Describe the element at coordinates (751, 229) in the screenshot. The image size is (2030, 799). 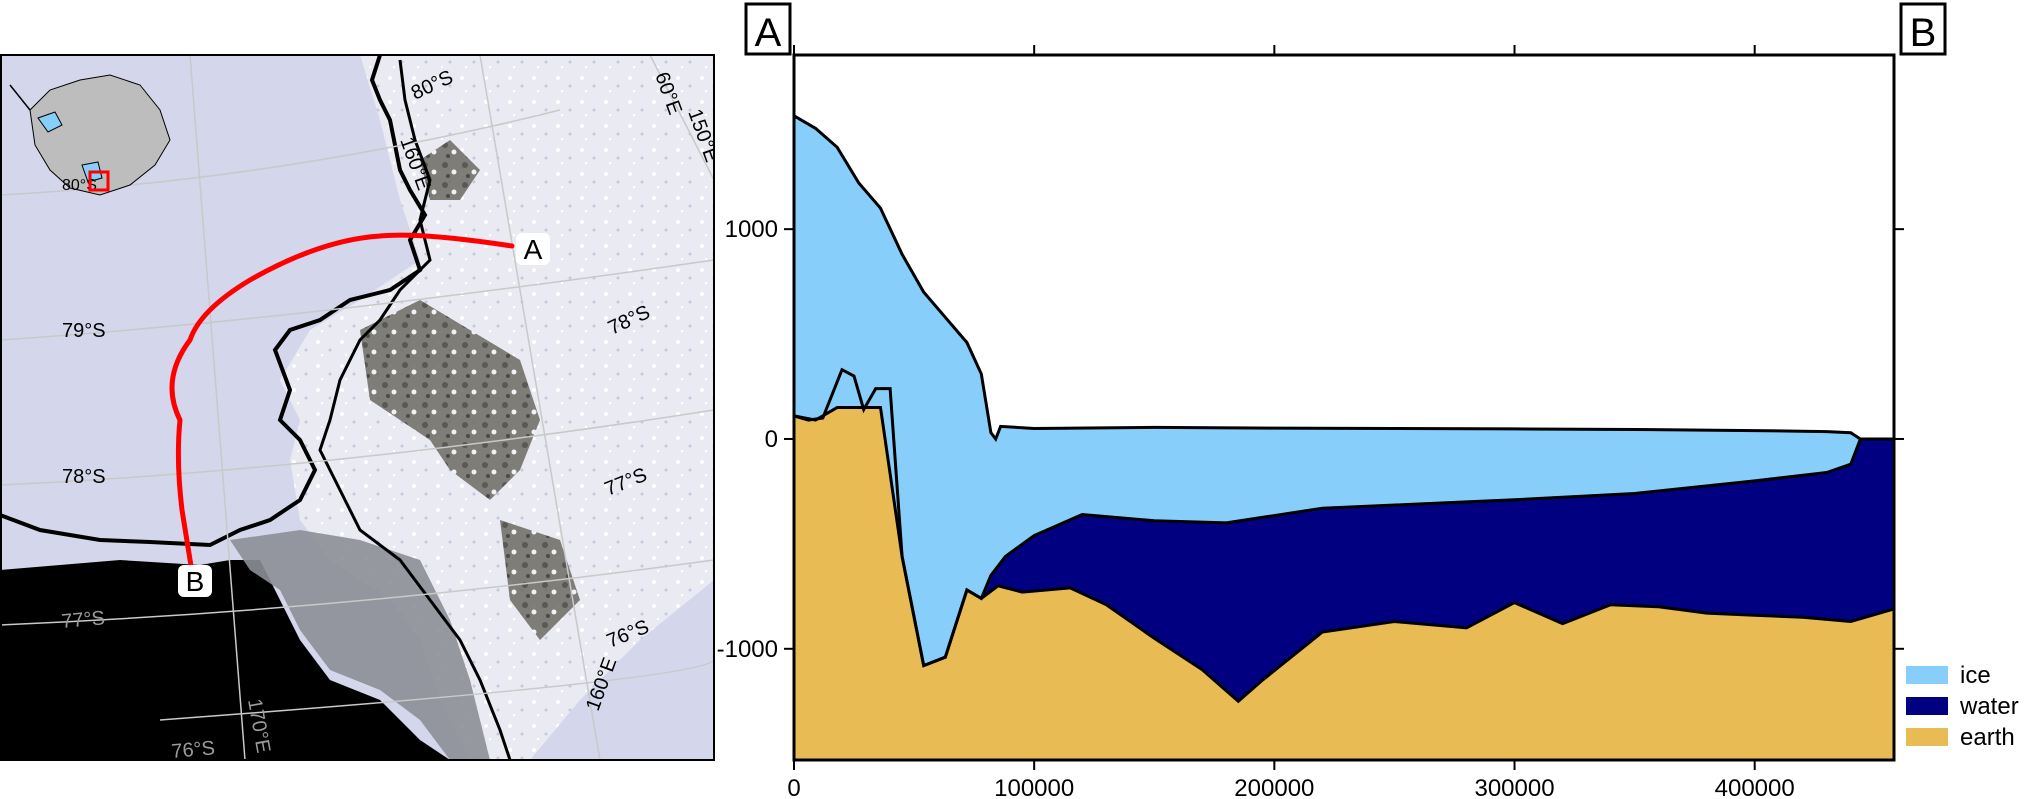
I see `y-tick-label: 1000` at that location.